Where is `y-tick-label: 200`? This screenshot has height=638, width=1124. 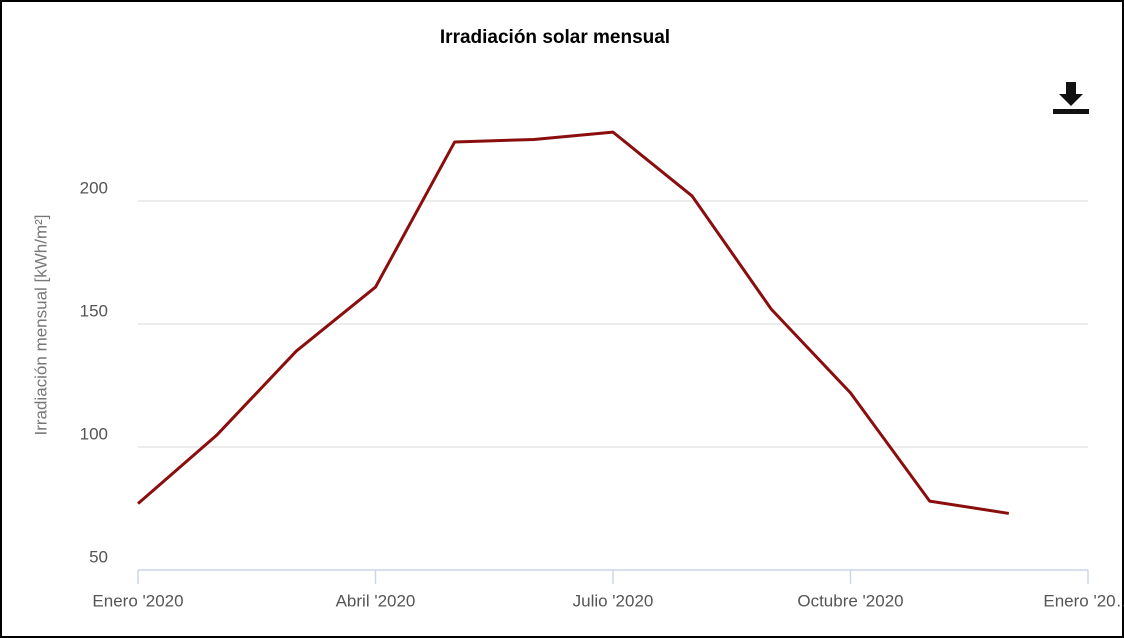 y-tick-label: 200 is located at coordinates (94, 187).